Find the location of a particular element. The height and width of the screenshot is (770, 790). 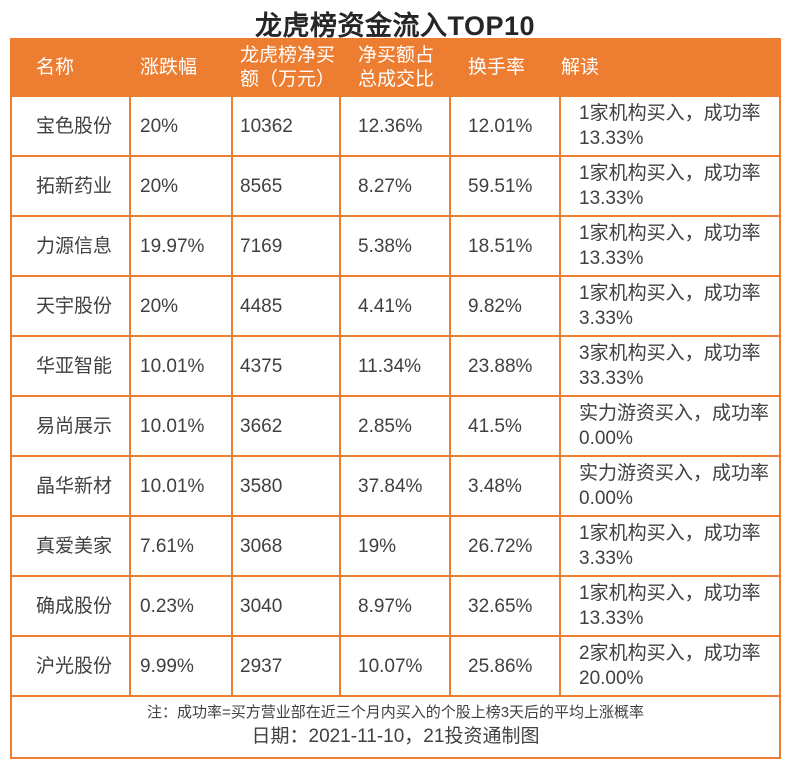

cell-net-buy-ratio: 8.27% is located at coordinates (395, 186).